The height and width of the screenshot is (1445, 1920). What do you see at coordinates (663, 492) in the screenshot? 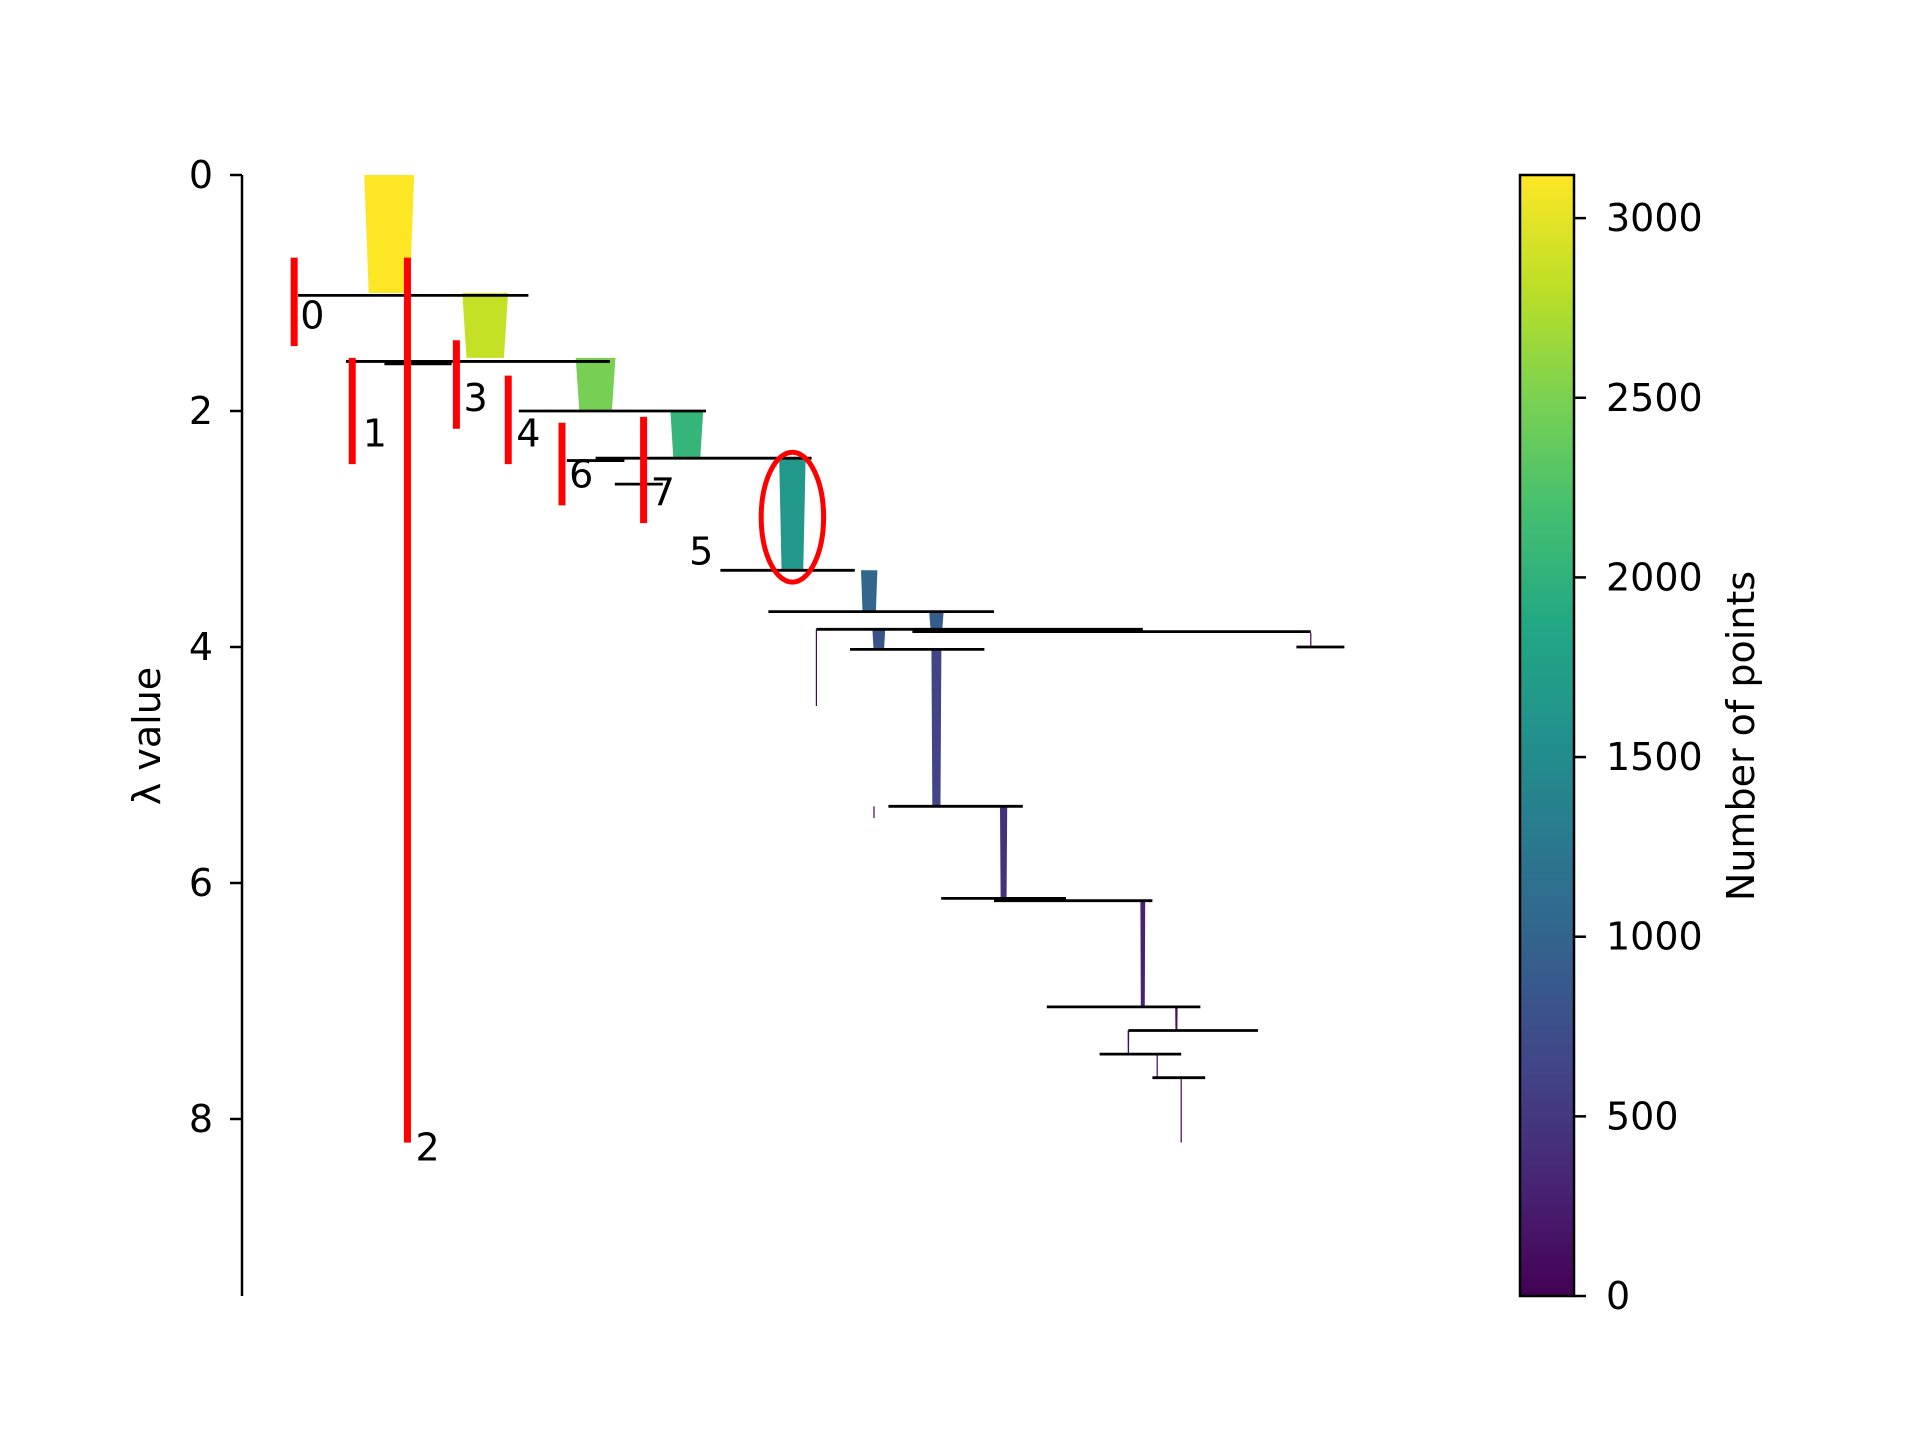
I see `cluster-label: 7` at bounding box center [663, 492].